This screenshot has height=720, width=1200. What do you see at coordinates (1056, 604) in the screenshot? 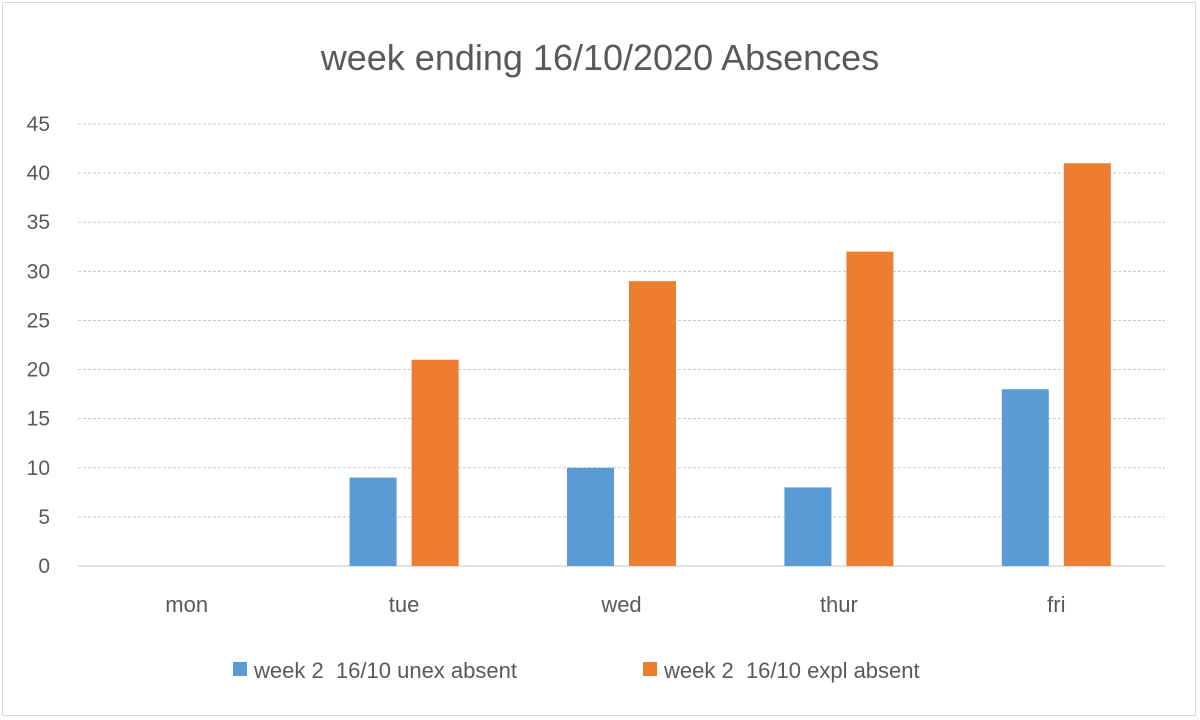
I see `x-tick-label-fri: fri` at bounding box center [1056, 604].